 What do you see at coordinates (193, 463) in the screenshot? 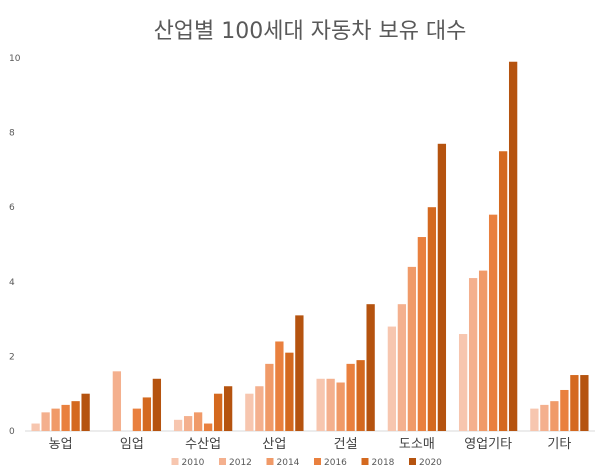
I see `legend-label: 2010` at bounding box center [193, 463].